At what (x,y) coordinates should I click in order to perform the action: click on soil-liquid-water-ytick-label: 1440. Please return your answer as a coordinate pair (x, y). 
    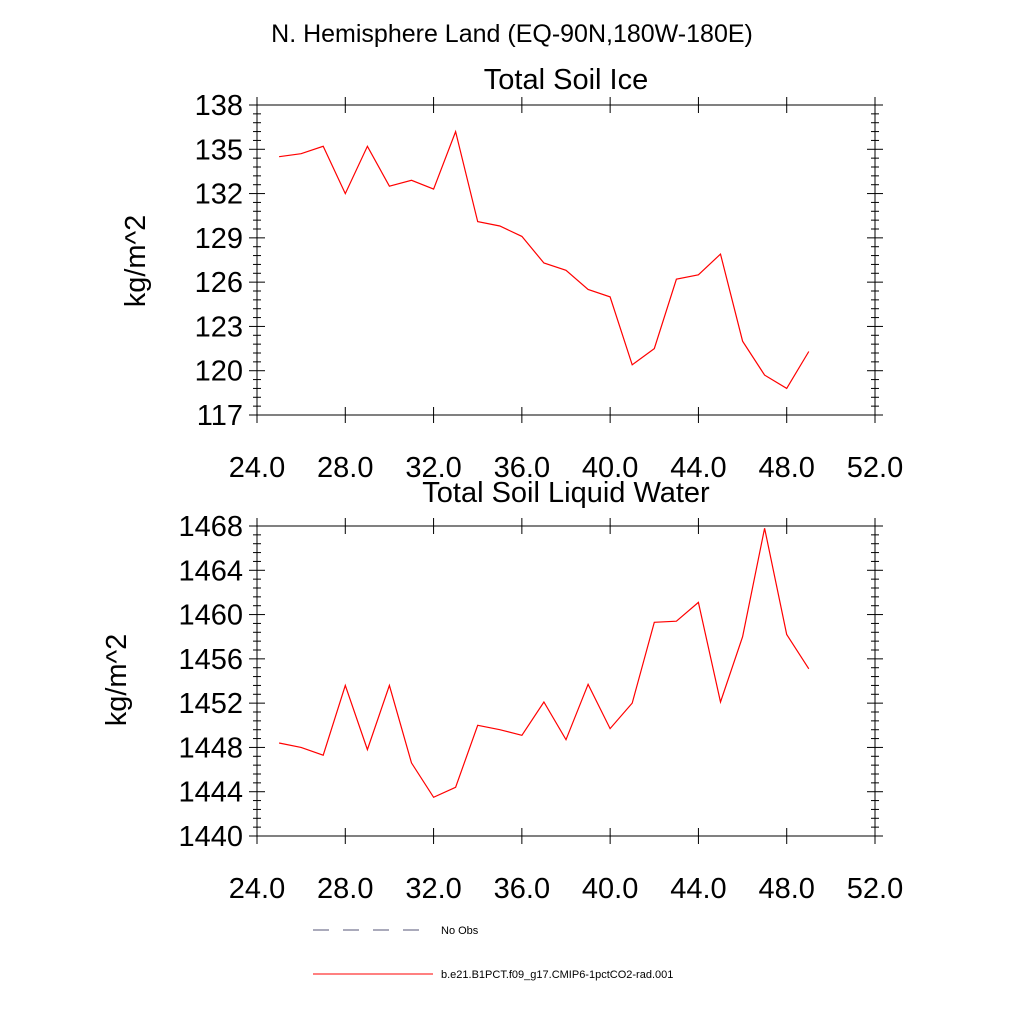
    Looking at the image, I should click on (210, 837).